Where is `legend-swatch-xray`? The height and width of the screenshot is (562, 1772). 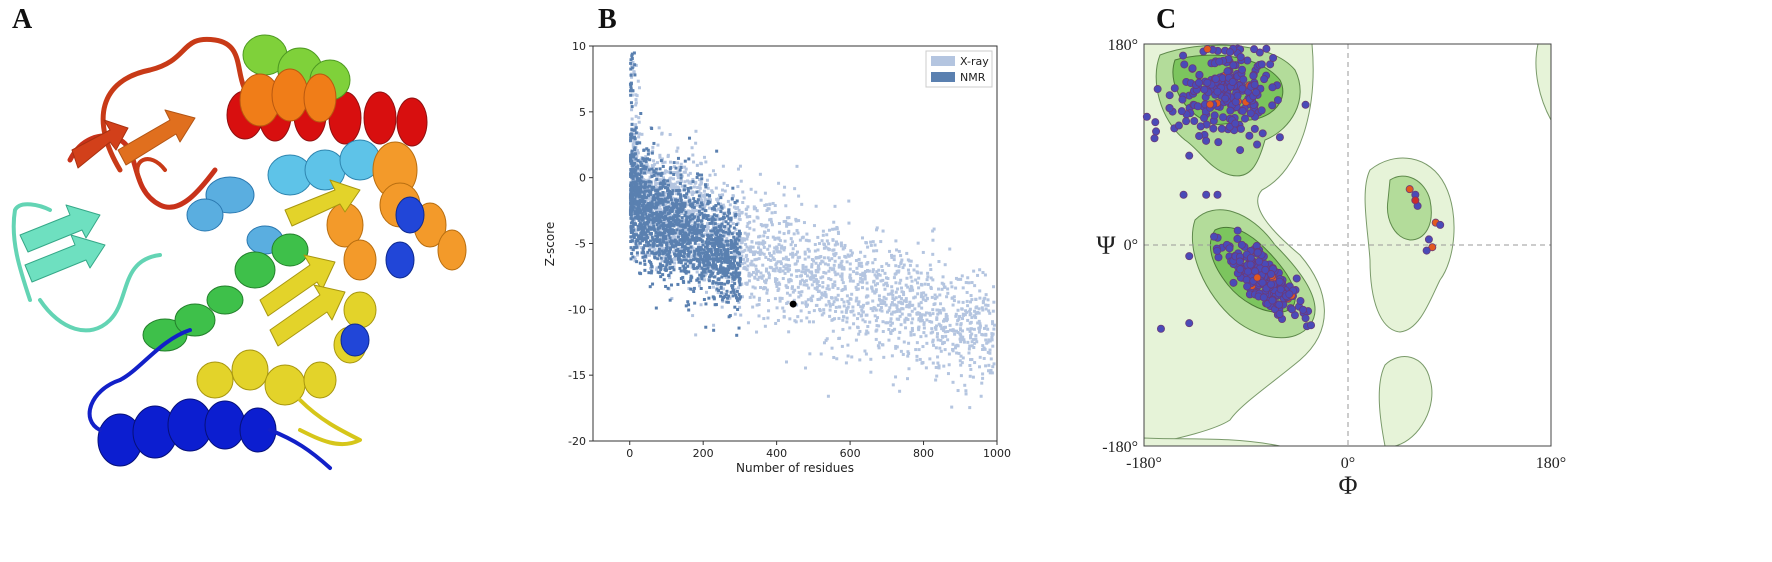 legend-swatch-xray is located at coordinates (943, 61).